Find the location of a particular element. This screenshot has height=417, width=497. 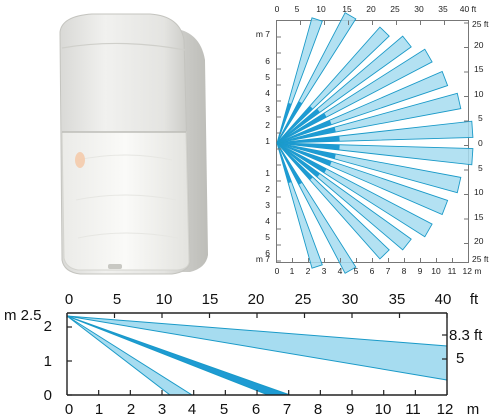

side-bottom-m-tick: 6 is located at coordinates (256, 409).